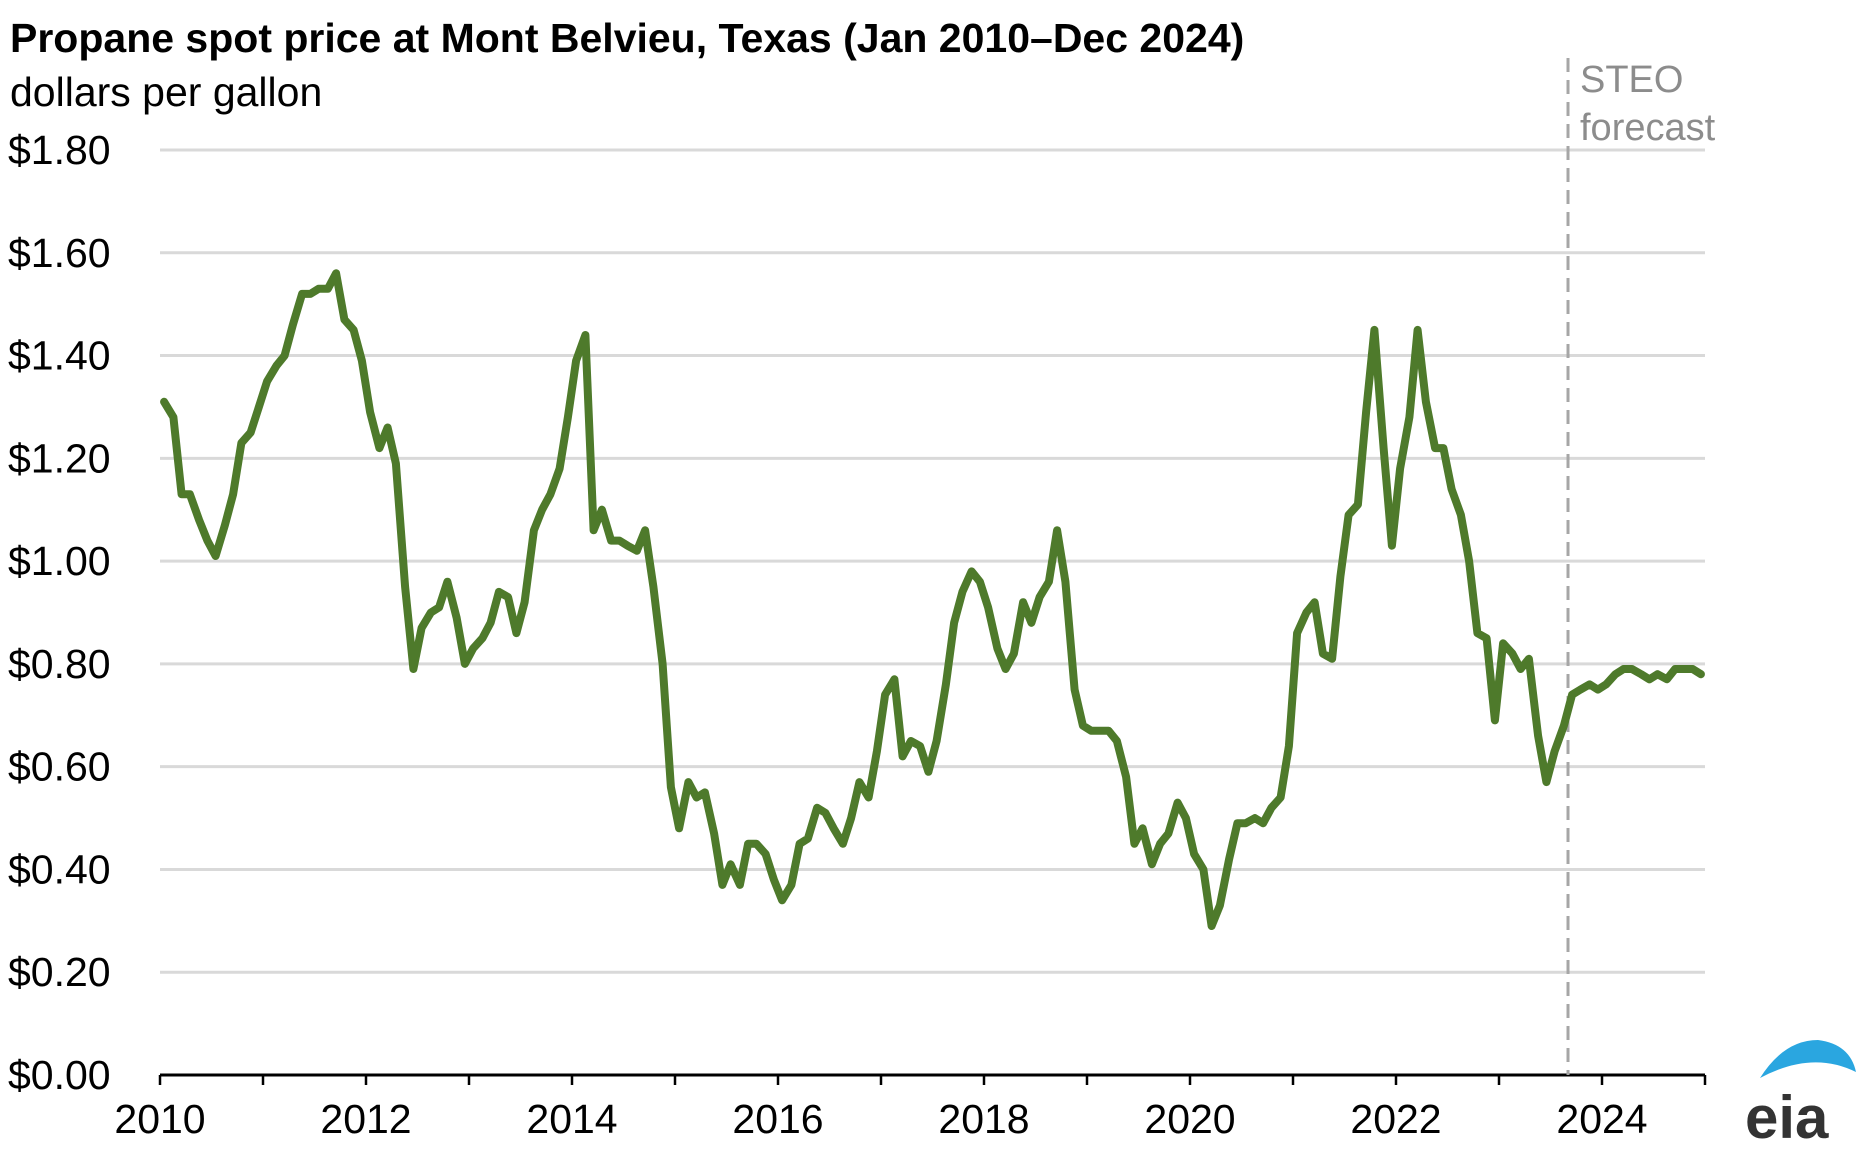  I want to click on x-tick-label: 2022, so click(1395, 1119).